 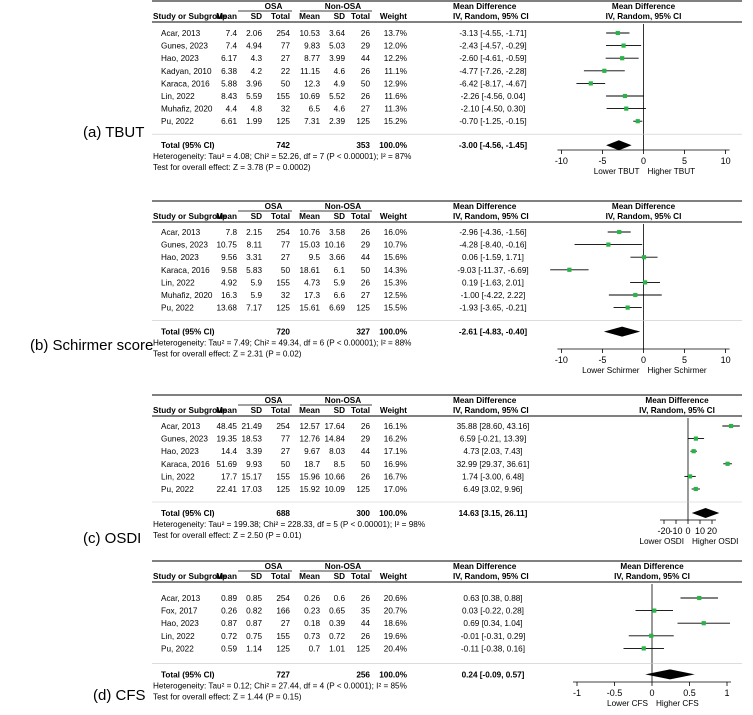 I want to click on weight-value: 20.4%, so click(x=395, y=648).